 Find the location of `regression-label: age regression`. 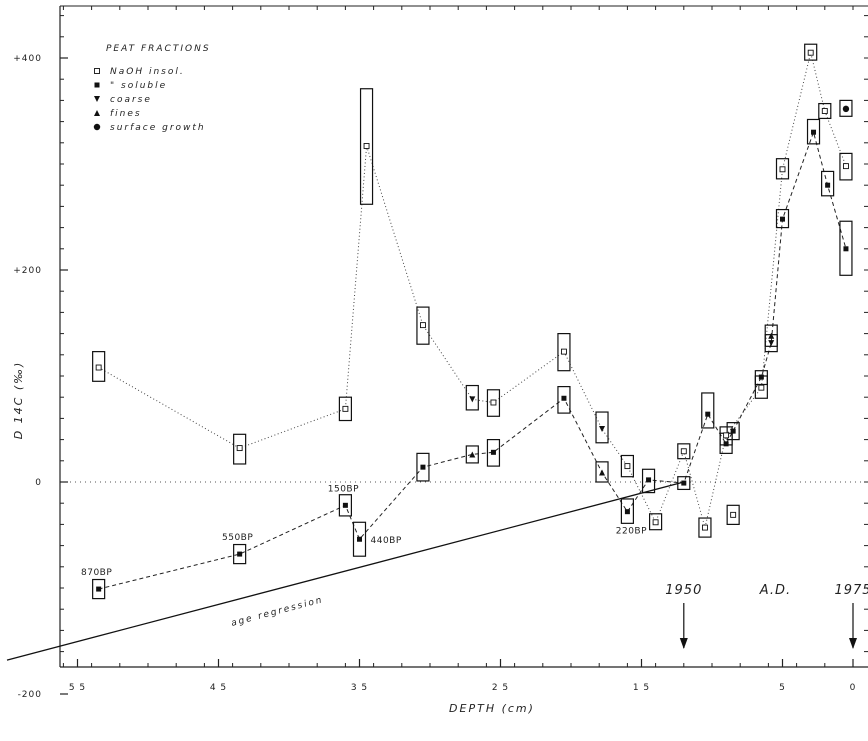

regression-label: age regression is located at coordinates (277, 612).